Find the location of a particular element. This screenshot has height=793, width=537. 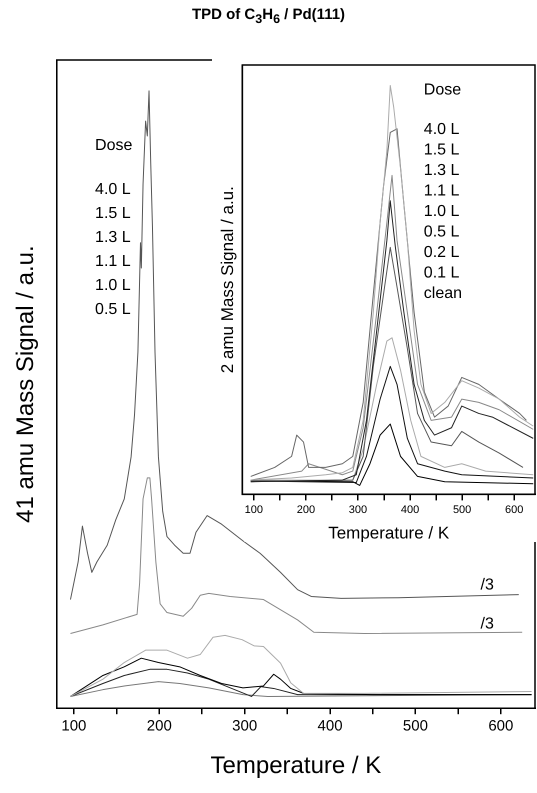

annotation: 0.1 L is located at coordinates (442, 273).